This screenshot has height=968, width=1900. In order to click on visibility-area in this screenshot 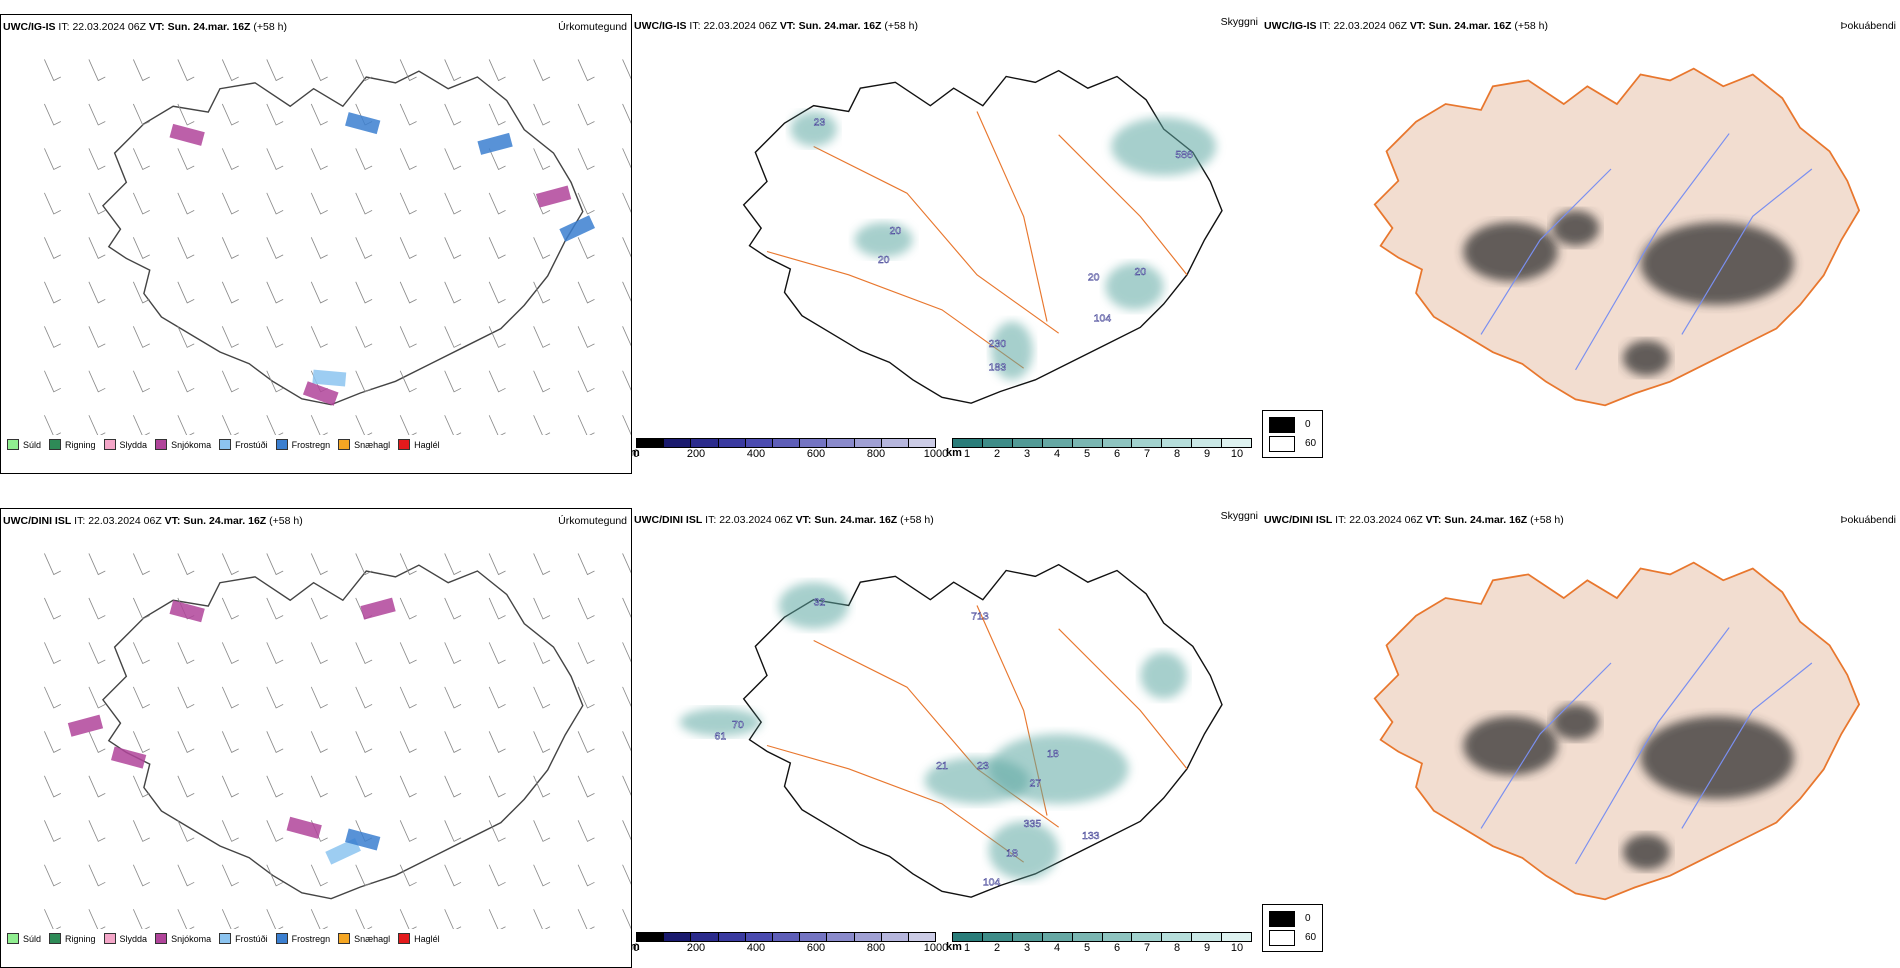, I will do `click(1012, 350)`.